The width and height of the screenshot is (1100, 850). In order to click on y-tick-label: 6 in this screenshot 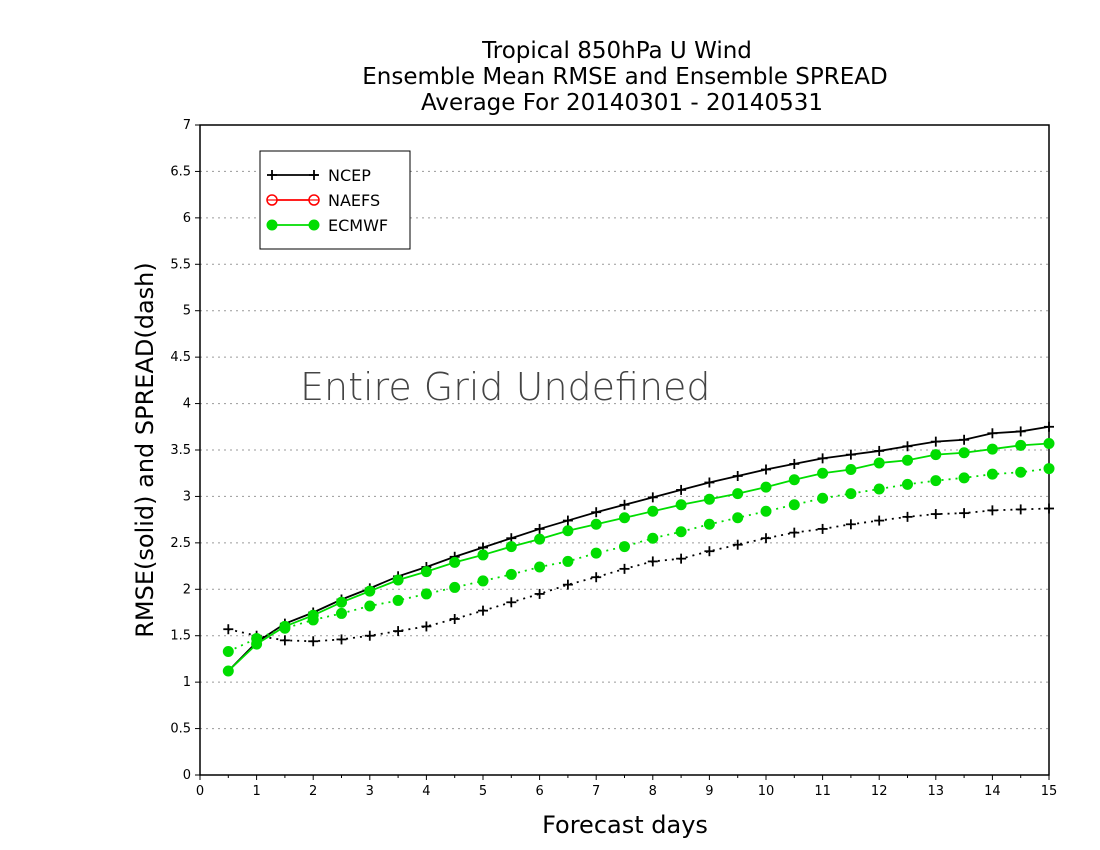, I will do `click(187, 218)`.